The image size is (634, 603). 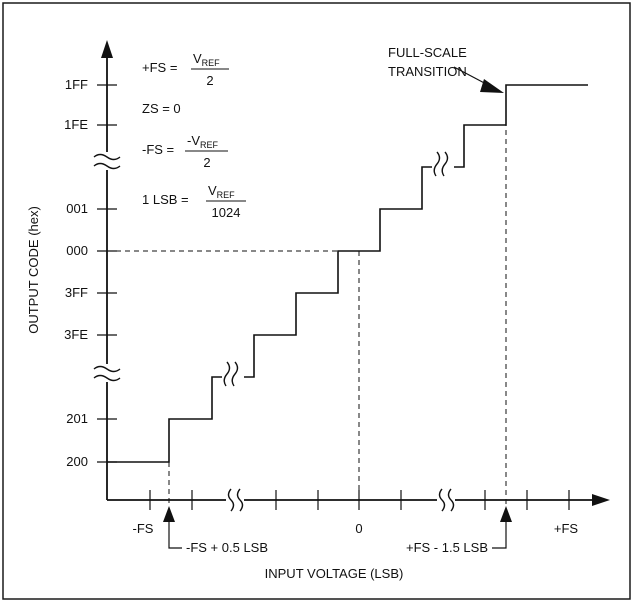 I want to click on x-label-first-transition: -FS + 0.5 LSB, so click(x=227, y=547).